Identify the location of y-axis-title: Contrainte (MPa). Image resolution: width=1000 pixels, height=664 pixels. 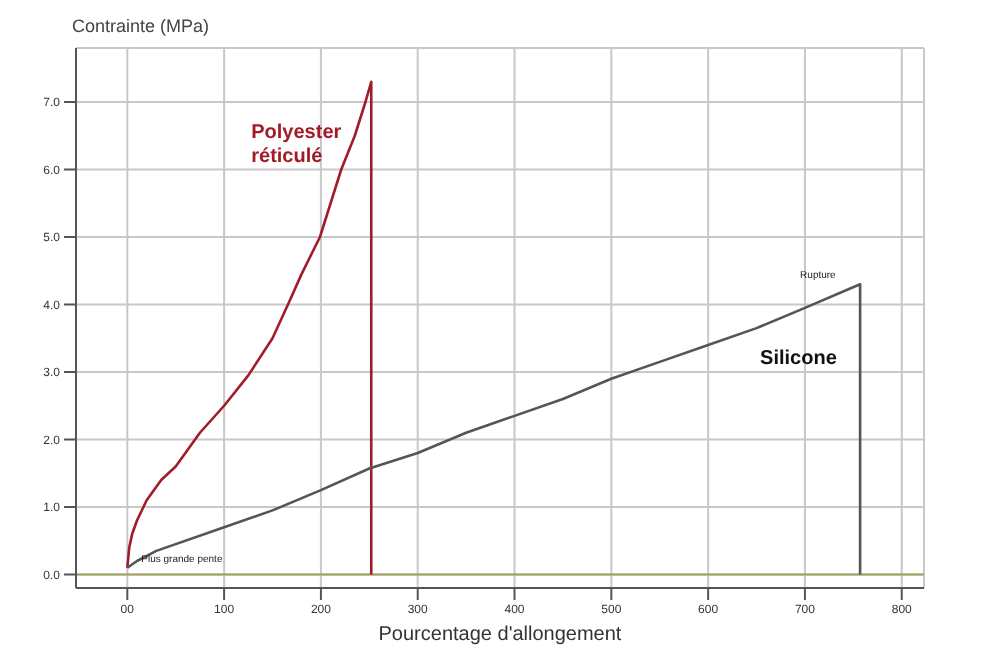
(141, 26).